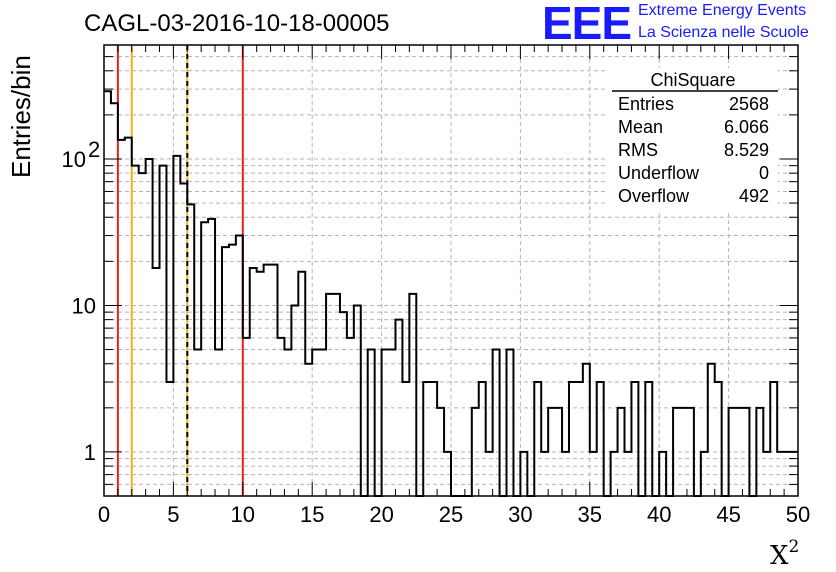 The height and width of the screenshot is (572, 836). Describe the element at coordinates (587, 24) in the screenshot. I see `eee-logo: EEE` at that location.